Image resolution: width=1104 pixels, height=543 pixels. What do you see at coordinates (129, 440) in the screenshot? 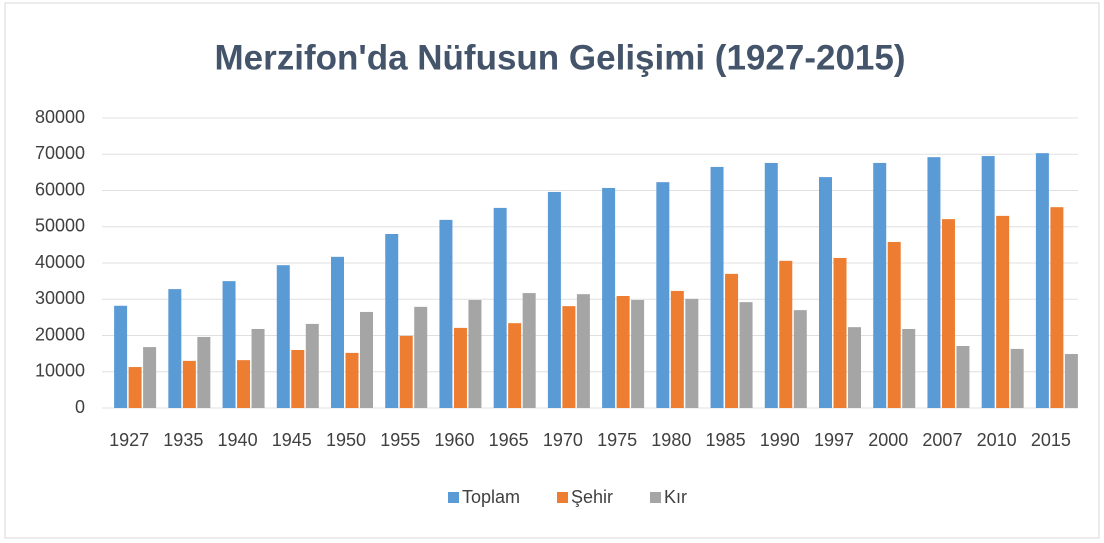
I see `x-tick-label: 1927` at bounding box center [129, 440].